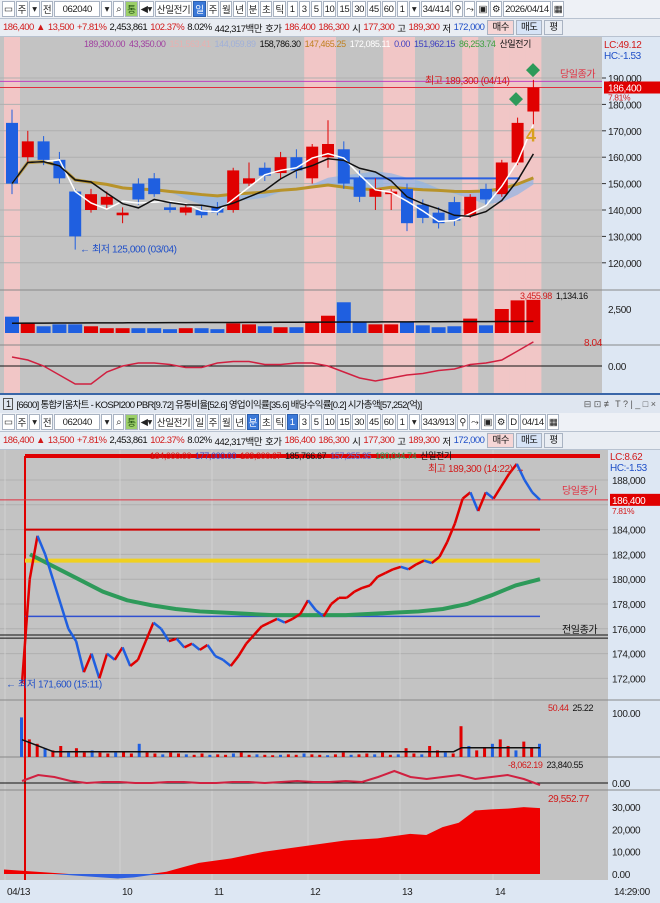 This screenshot has height=903, width=660. Describe the element at coordinates (533, 422) in the screenshot. I see `toolbar-item-23: 04/14` at that location.